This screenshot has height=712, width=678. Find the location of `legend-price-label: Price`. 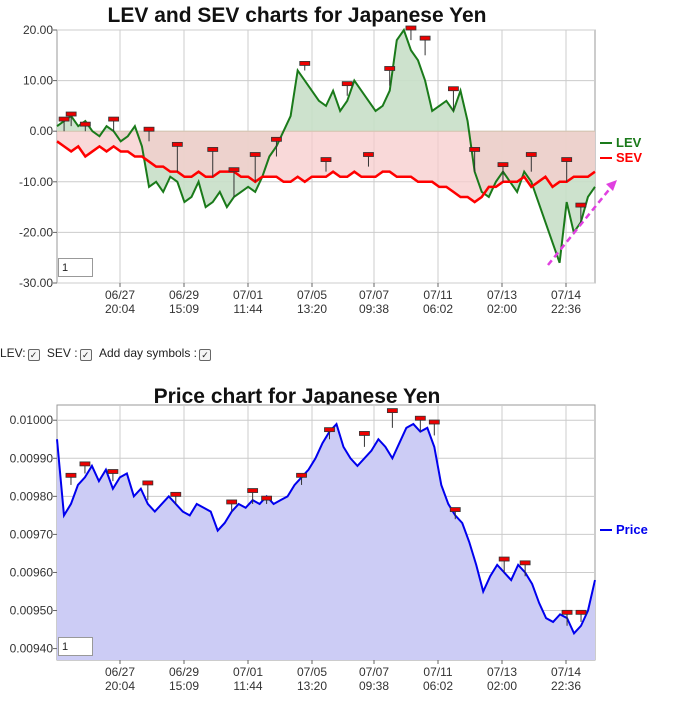

legend-price-label: Price is located at coordinates (632, 529).